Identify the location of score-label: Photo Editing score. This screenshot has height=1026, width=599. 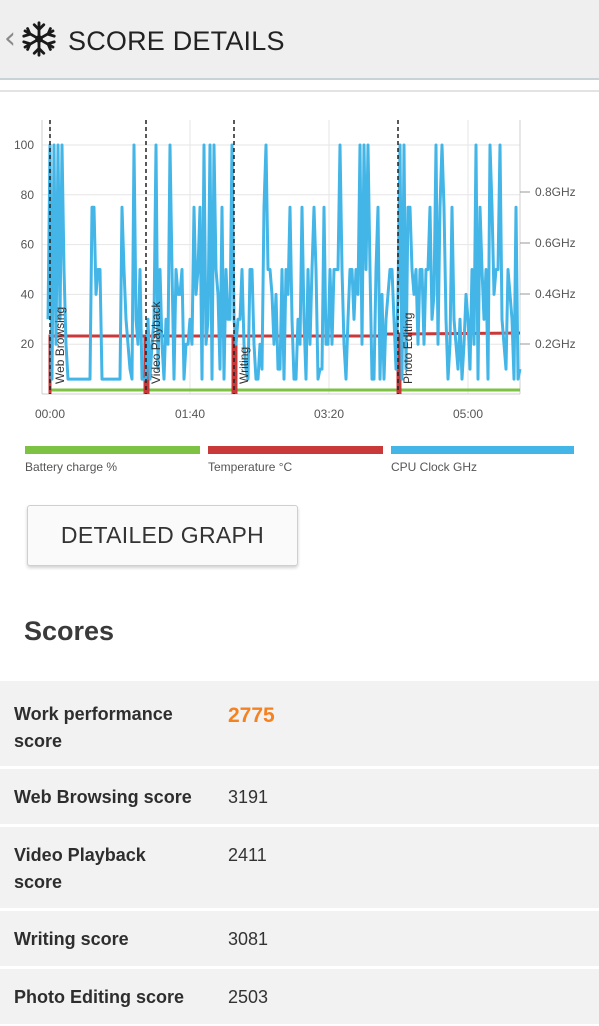
(99, 997).